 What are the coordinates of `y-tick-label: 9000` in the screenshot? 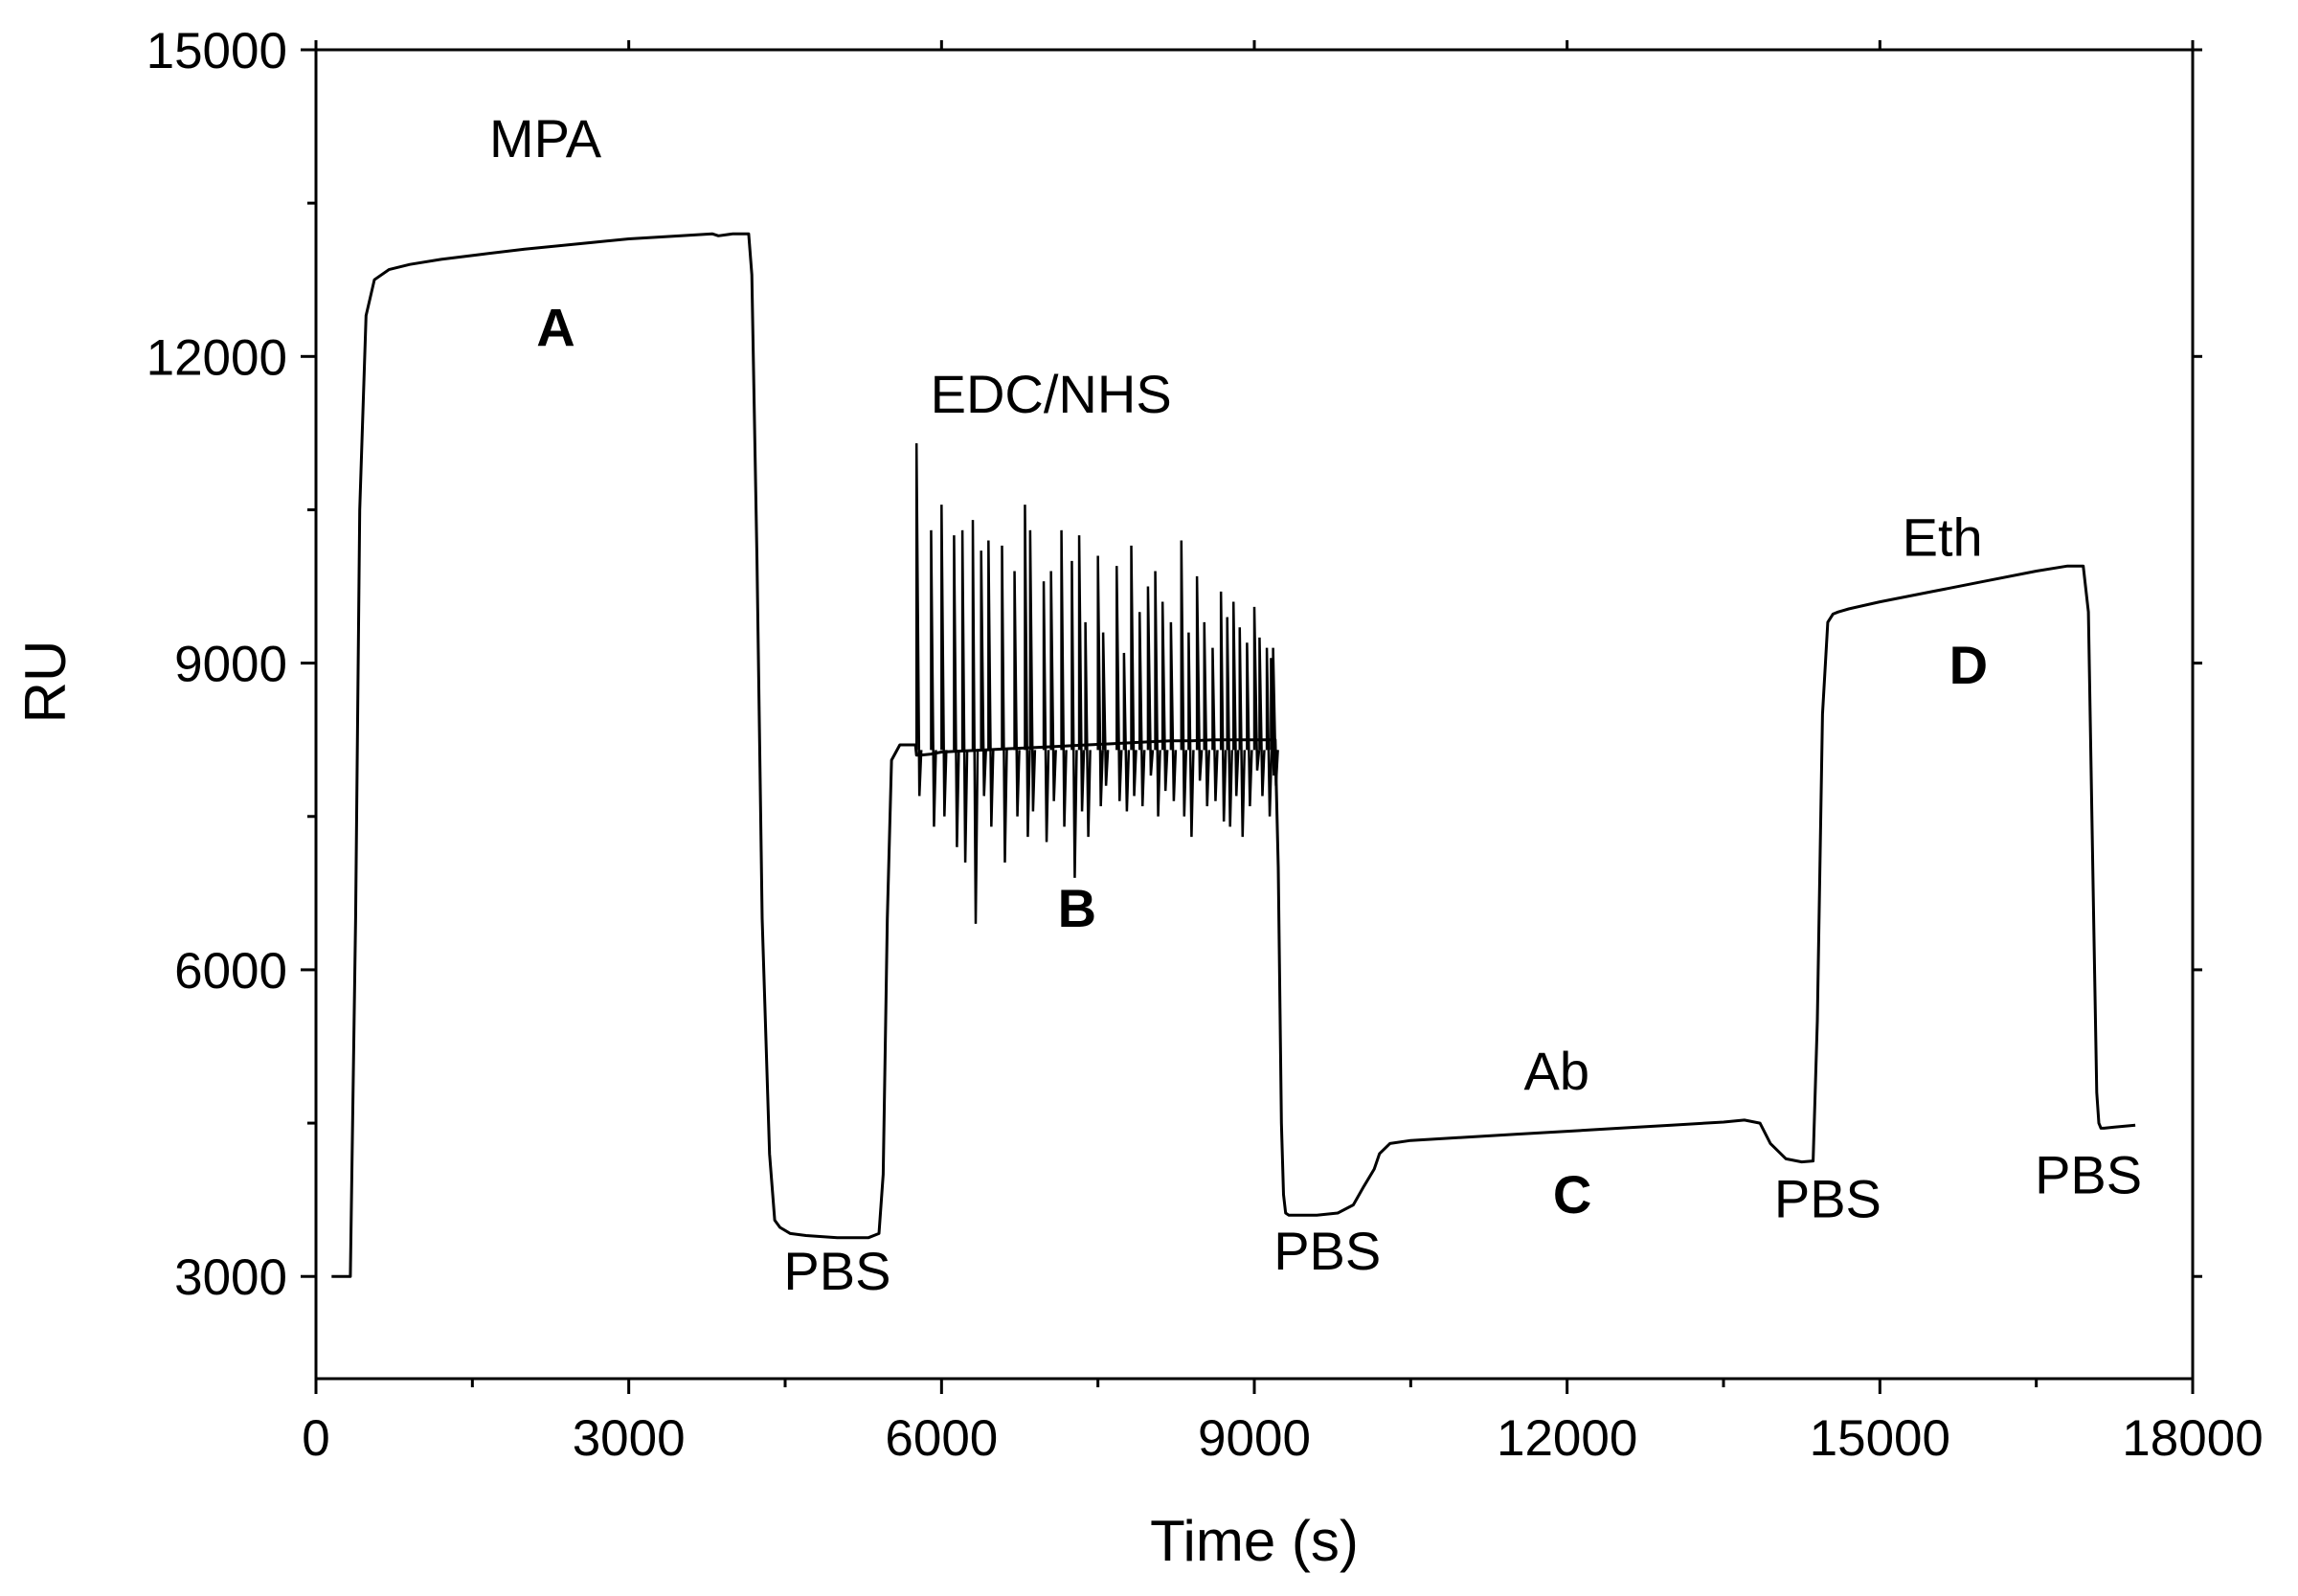 It's located at (231, 665).